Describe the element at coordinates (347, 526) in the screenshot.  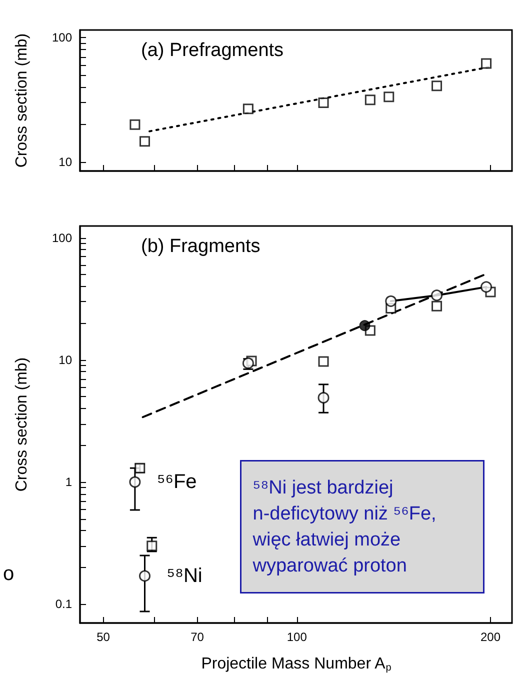
I see `annotation: ⁵⁸Ni jest bardziej n-deficytowy niż ⁵⁶Fe, więc łatwiej może wyparować proton` at that location.